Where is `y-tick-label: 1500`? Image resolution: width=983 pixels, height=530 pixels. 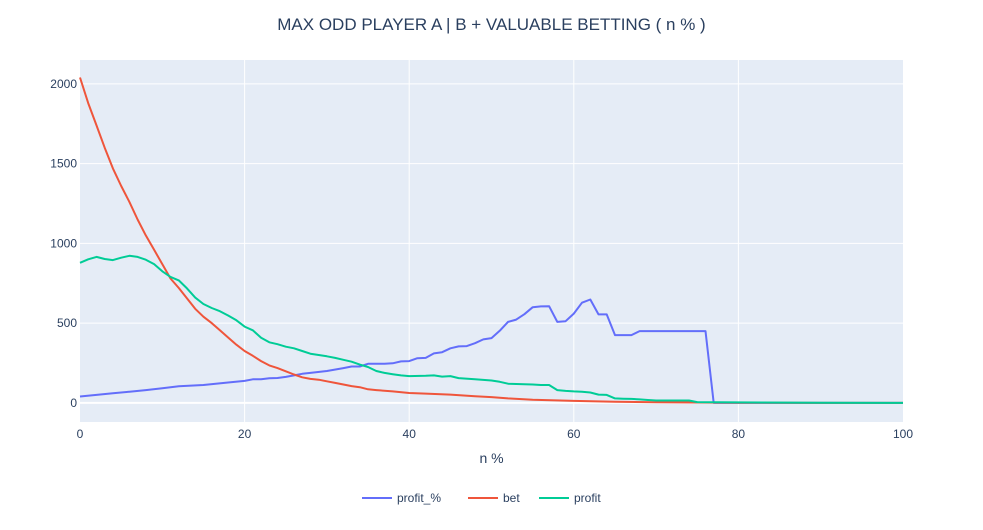 y-tick-label: 1500 is located at coordinates (63, 164).